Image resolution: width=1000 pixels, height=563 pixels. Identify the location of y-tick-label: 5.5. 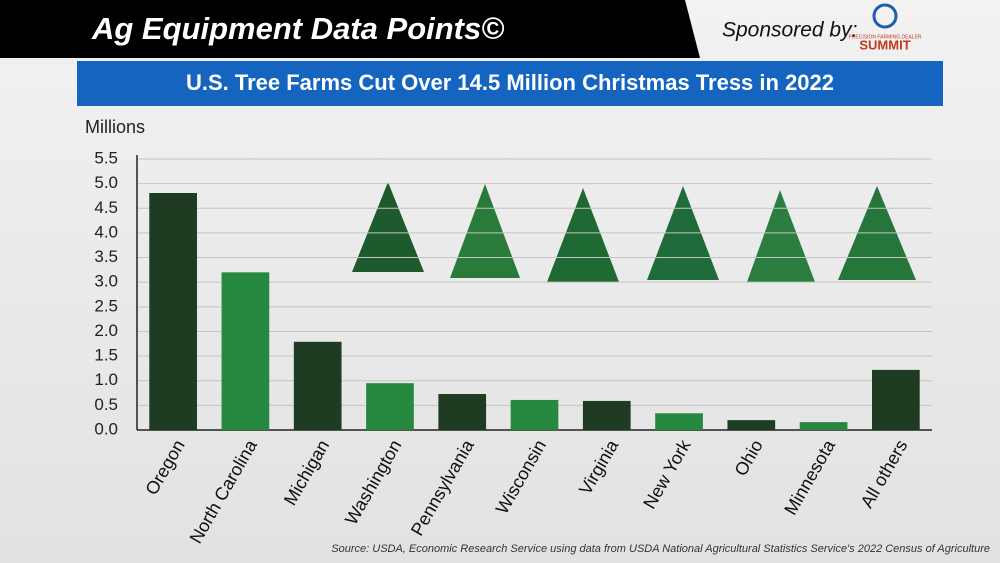
(106, 157).